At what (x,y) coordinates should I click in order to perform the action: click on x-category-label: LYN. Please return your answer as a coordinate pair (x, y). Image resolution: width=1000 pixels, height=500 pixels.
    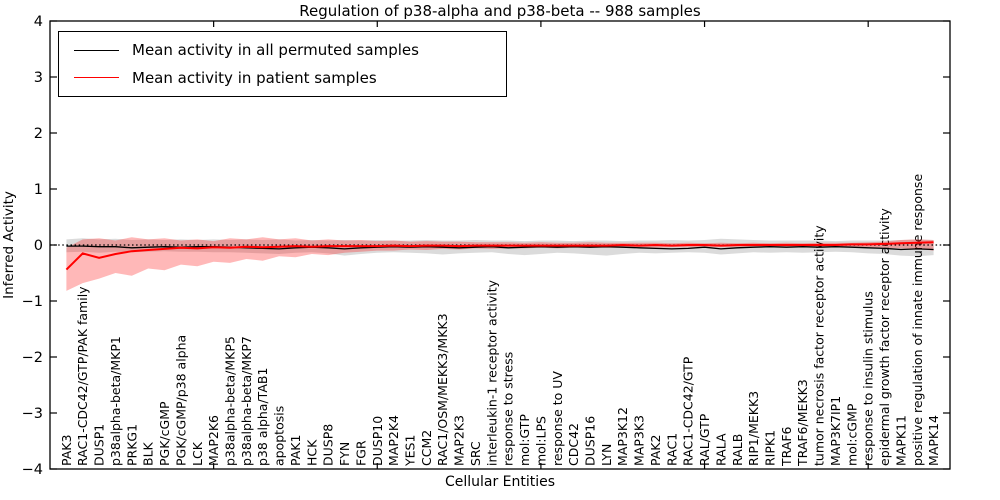
    Looking at the image, I should click on (606, 455).